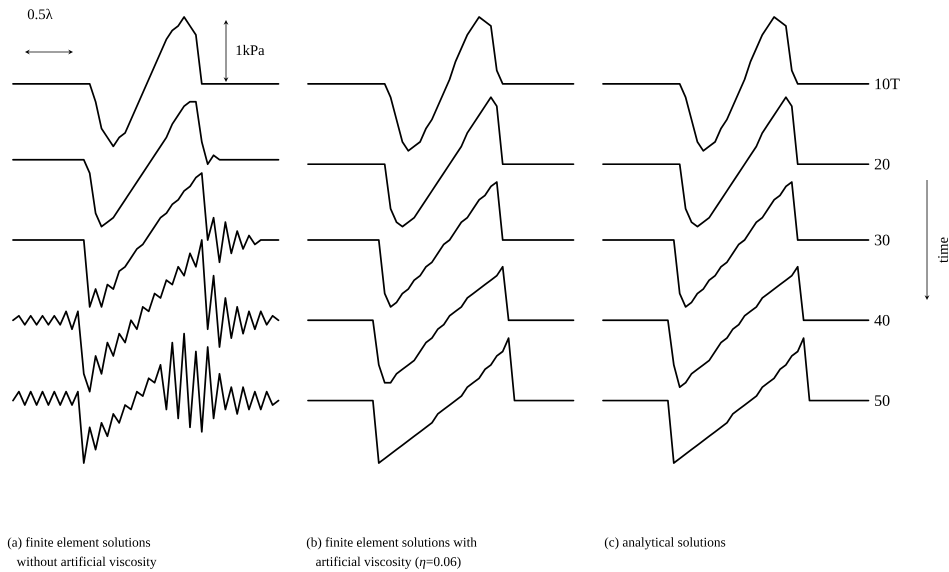 The height and width of the screenshot is (572, 949). Describe the element at coordinates (882, 320) in the screenshot. I see `series-label: 40` at that location.